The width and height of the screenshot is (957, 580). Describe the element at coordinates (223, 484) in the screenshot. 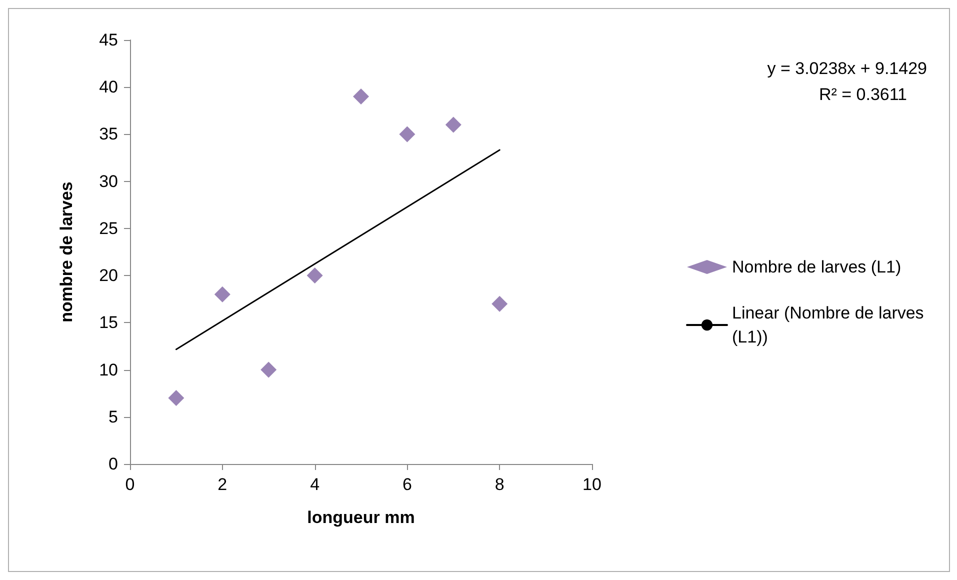

I see `x-tick-label: 2` at that location.